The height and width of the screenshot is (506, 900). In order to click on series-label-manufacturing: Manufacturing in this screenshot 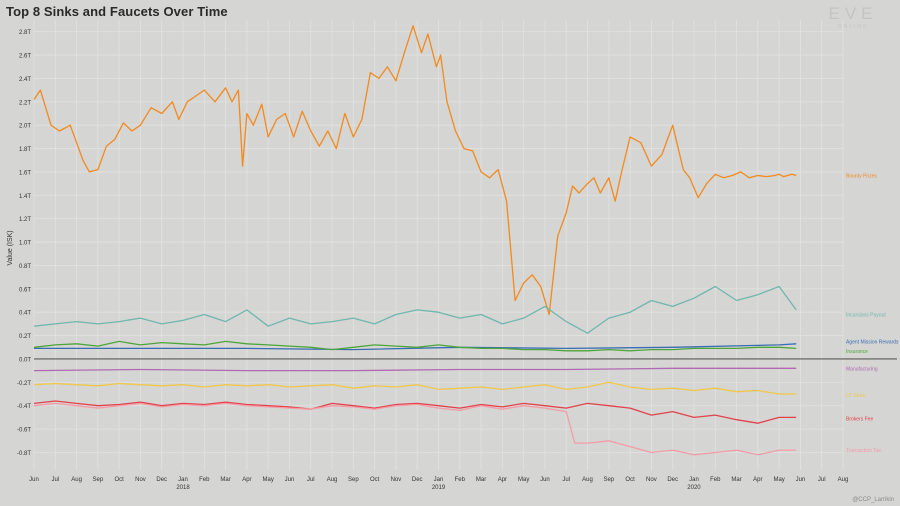, I will do `click(862, 369)`.